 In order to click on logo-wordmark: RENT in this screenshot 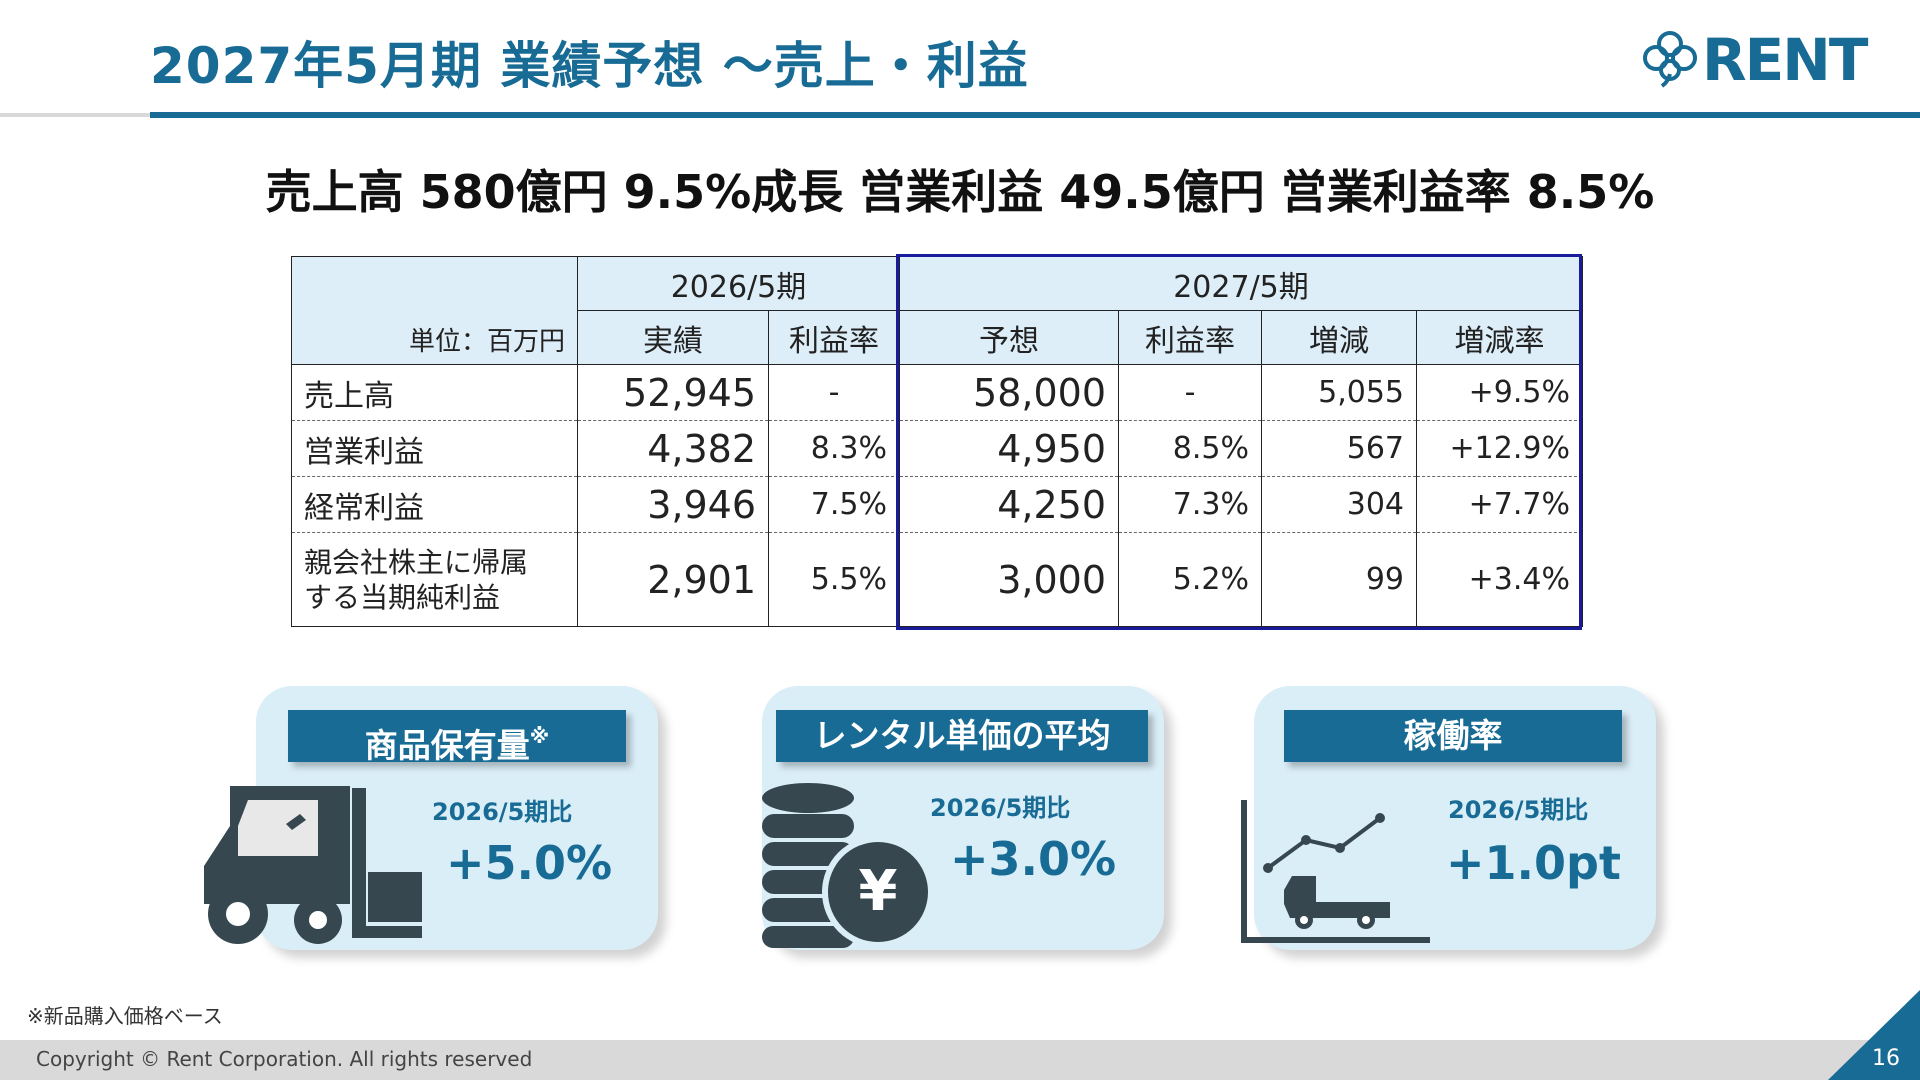, I will do `click(1785, 60)`.